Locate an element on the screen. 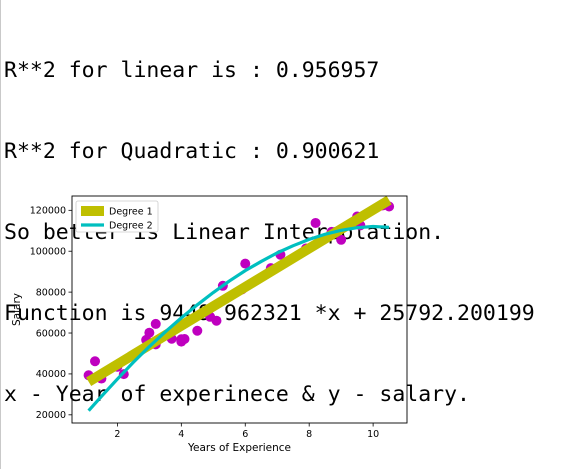  chart-legend: Degree 1 Degree 2 is located at coordinates (117, 216).